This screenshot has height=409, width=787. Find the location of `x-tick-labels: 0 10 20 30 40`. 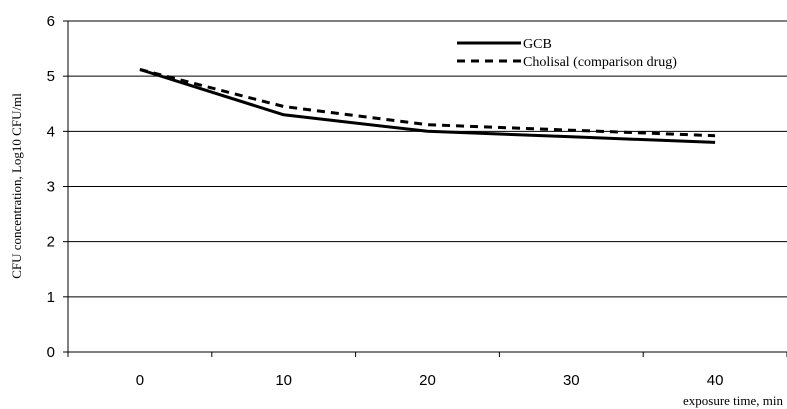

x-tick-labels: 0 10 20 30 40 is located at coordinates (427, 370).